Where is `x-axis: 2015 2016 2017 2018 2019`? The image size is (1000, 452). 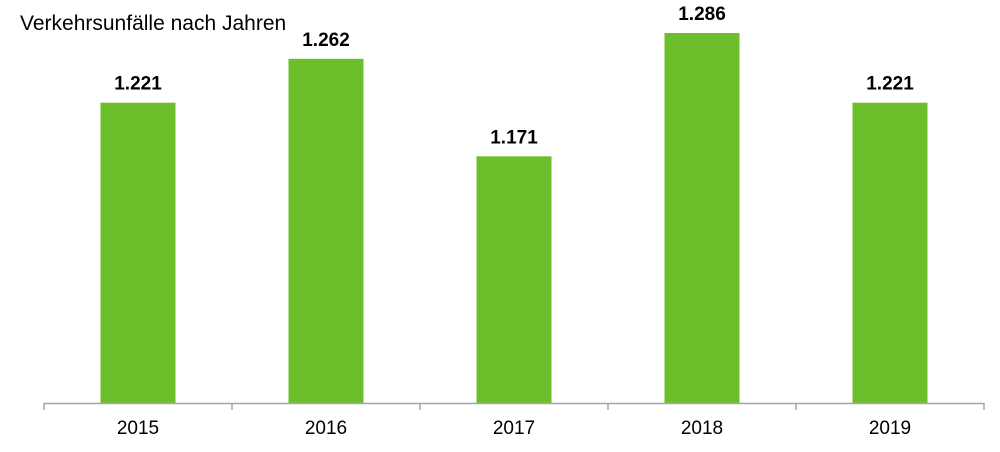 x-axis: 2015 2016 2017 2018 2019 is located at coordinates (514, 420).